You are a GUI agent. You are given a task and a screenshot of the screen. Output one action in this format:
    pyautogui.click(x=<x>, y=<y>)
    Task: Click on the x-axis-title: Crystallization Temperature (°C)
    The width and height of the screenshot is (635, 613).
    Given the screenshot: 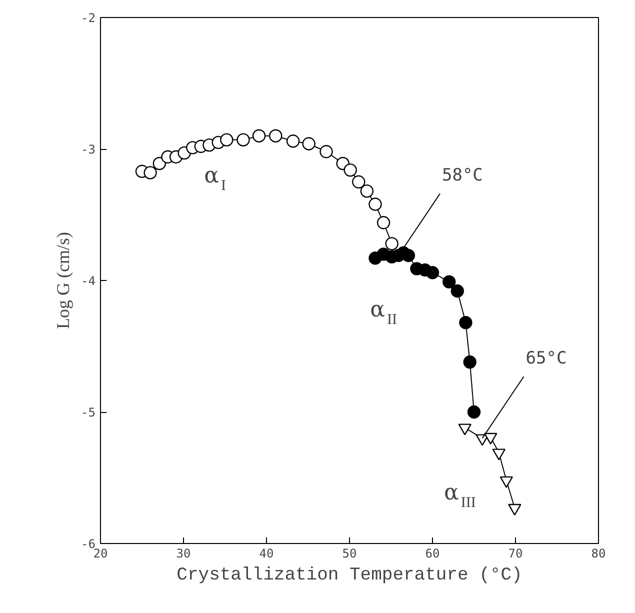 What is the action you would take?
    pyautogui.click(x=349, y=576)
    